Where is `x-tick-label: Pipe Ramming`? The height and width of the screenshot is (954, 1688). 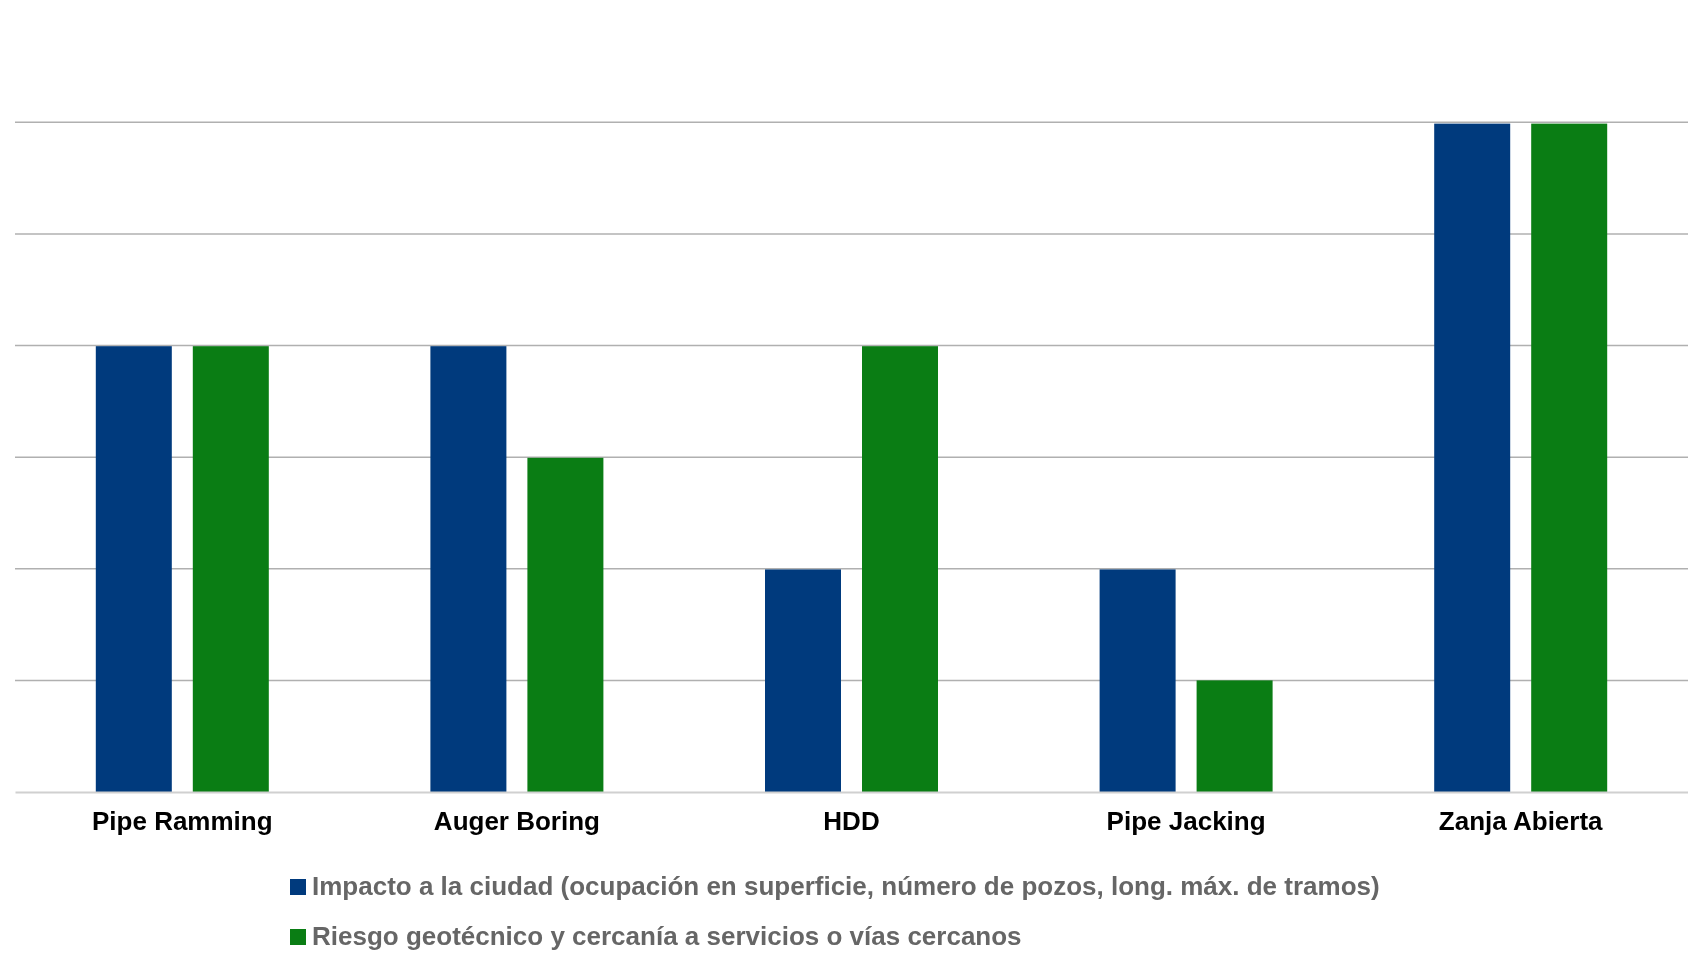 x-tick-label: Pipe Ramming is located at coordinates (182, 821).